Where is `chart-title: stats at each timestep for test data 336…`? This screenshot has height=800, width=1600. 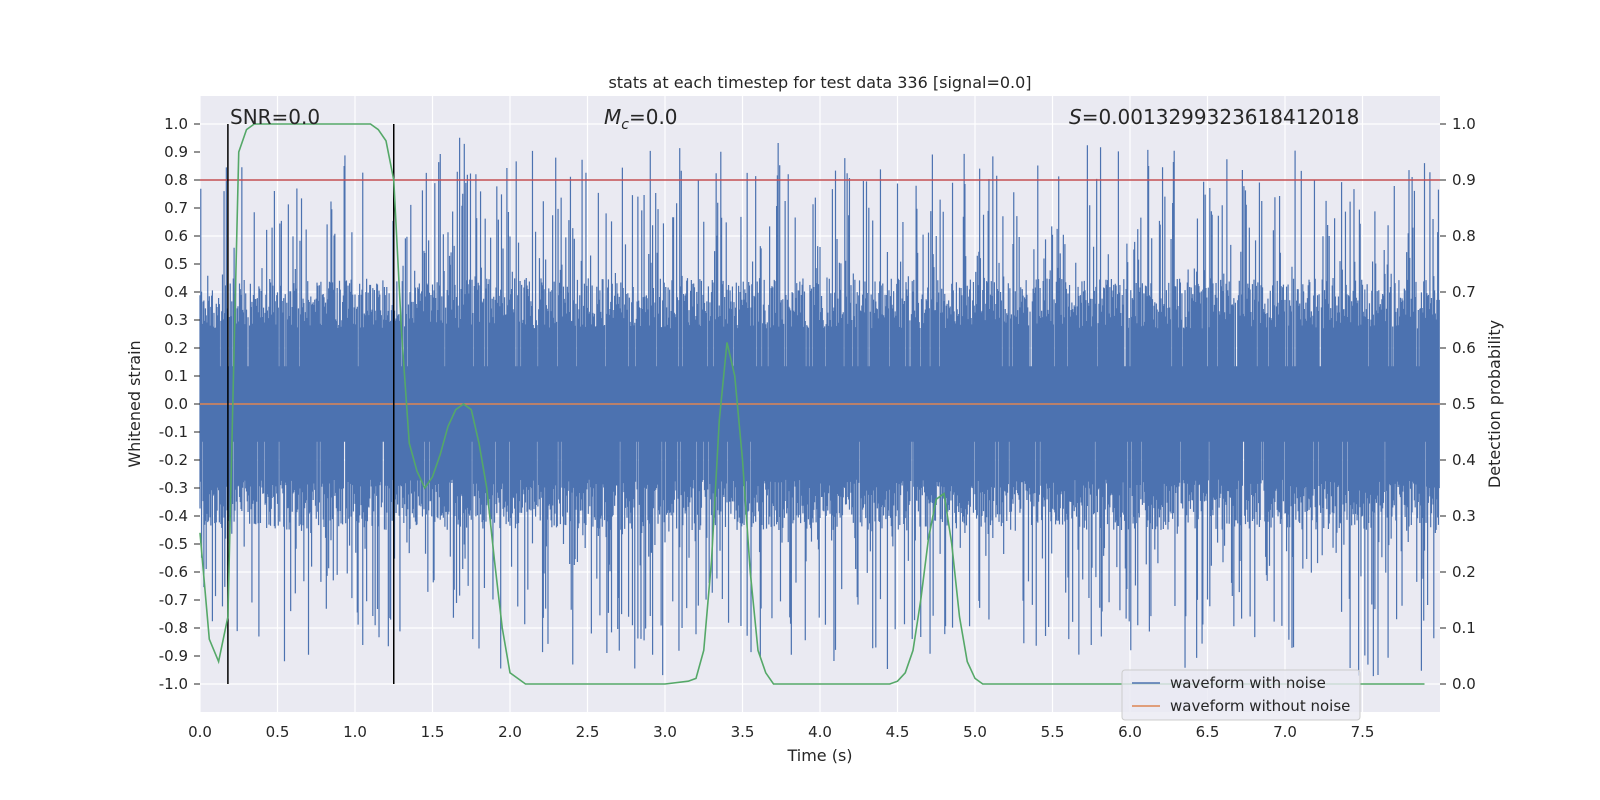 chart-title: stats at each timestep for test data 336… is located at coordinates (819, 82).